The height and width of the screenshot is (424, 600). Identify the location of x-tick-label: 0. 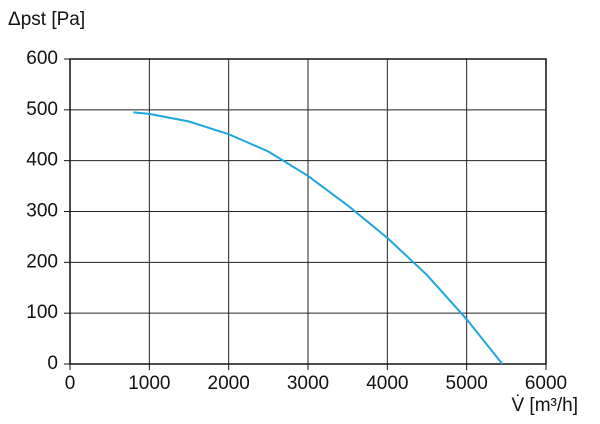
(70, 383).